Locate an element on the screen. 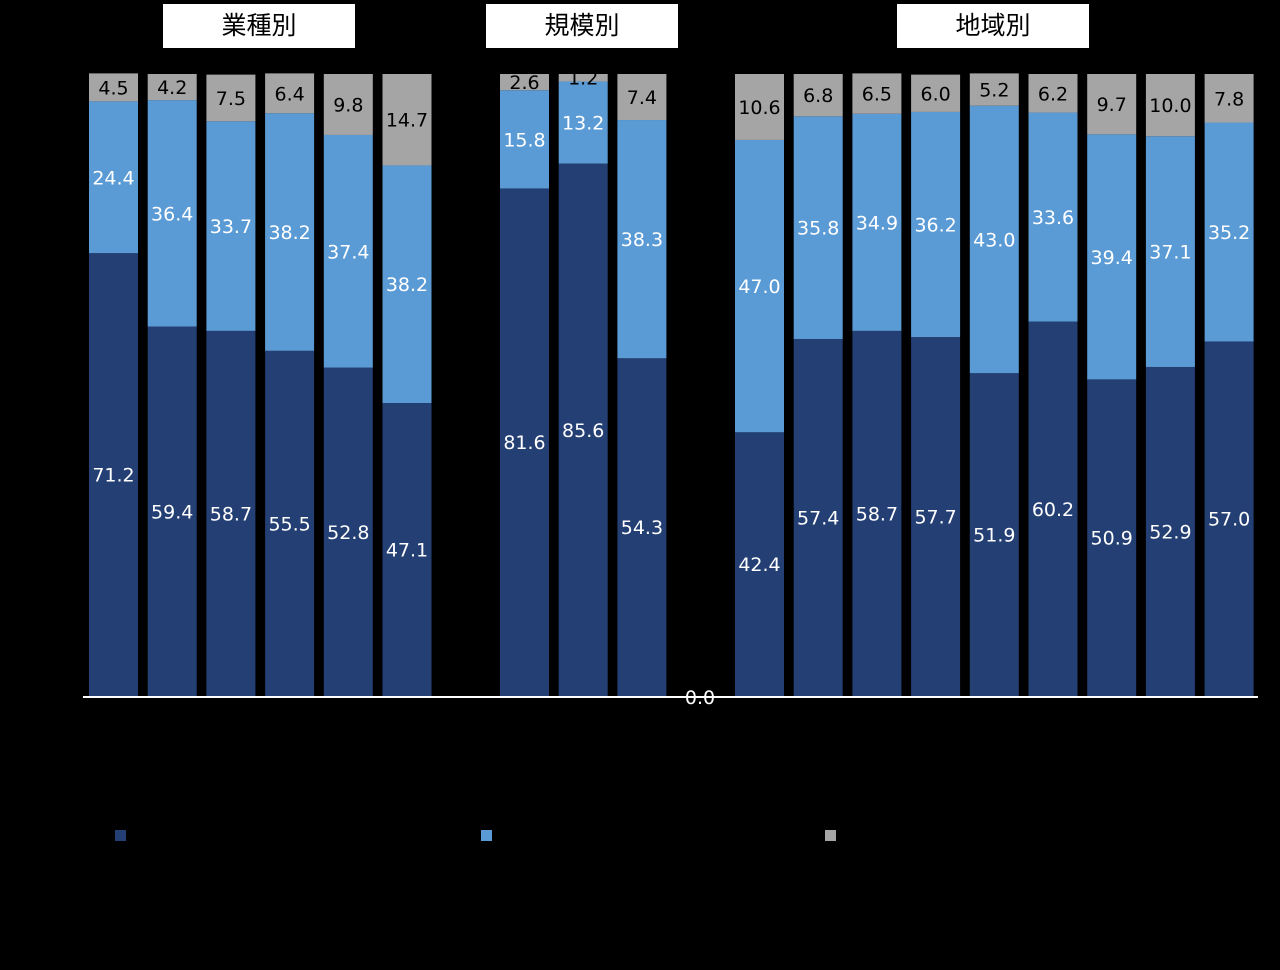 Image resolution: width=1280 pixels, height=970 pixels. data-label-s1-b11: 57.4 is located at coordinates (818, 518).